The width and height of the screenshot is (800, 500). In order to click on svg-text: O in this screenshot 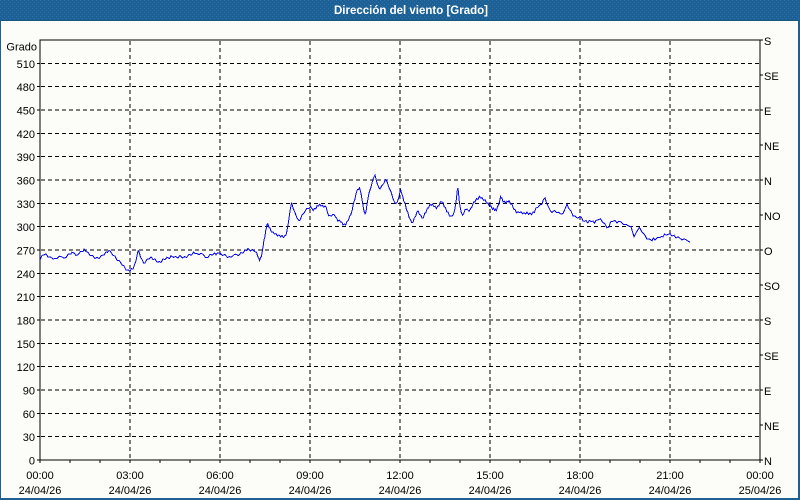, I will do `click(768, 252)`.